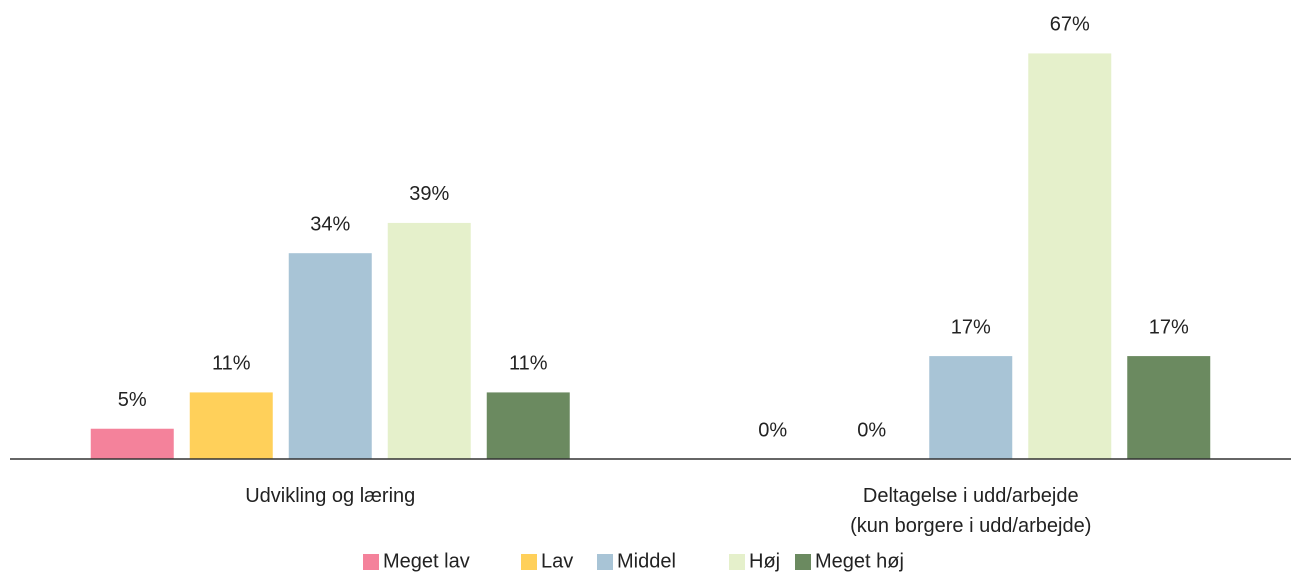 The image size is (1291, 574). Describe the element at coordinates (970, 526) in the screenshot. I see `label-line: (kun borgere i udd/arbejde)` at that location.